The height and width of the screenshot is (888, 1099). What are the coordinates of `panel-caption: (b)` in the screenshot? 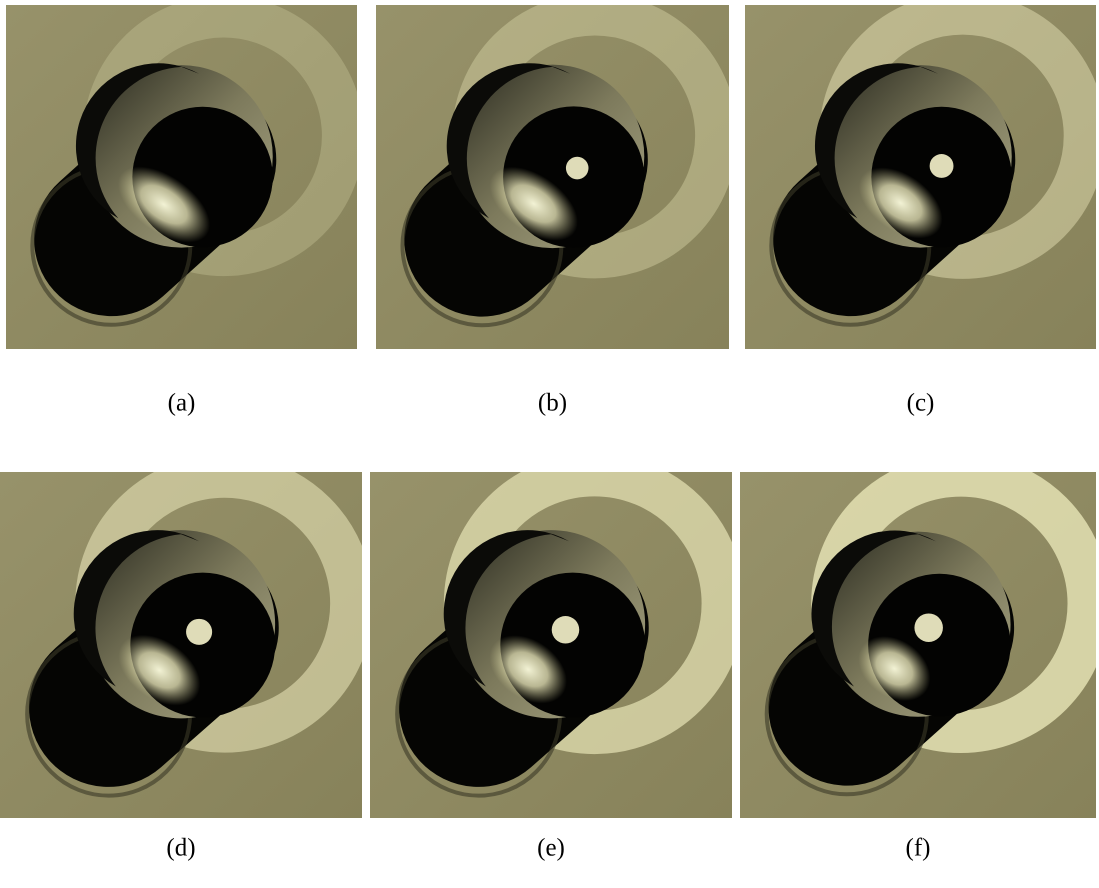 It's located at (552, 403).